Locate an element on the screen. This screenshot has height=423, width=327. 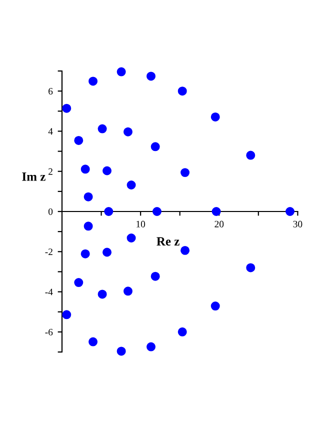
x-axis-title: Re z is located at coordinates (168, 241).